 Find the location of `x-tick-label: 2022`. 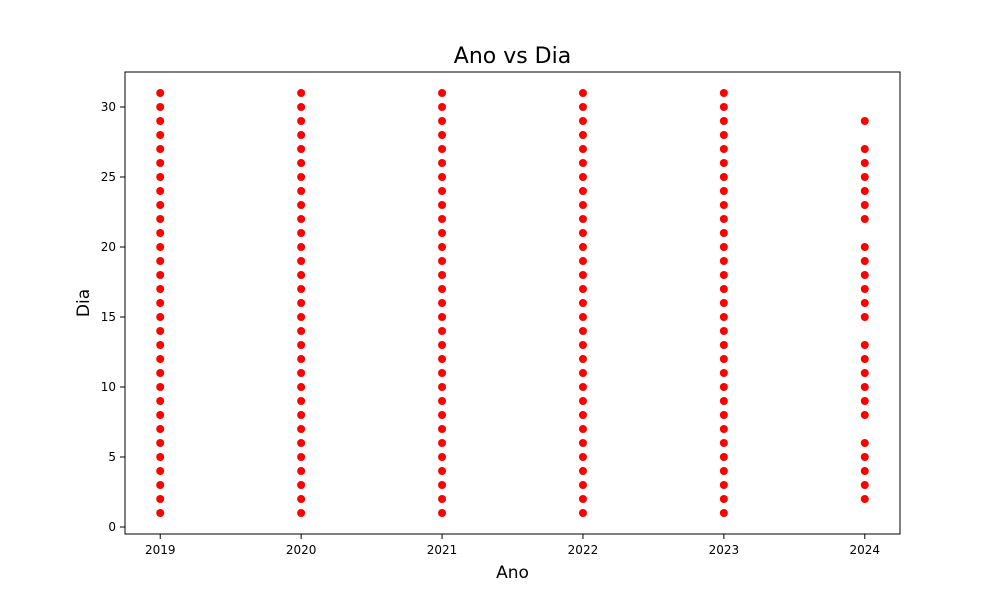

x-tick-label: 2022 is located at coordinates (583, 550).